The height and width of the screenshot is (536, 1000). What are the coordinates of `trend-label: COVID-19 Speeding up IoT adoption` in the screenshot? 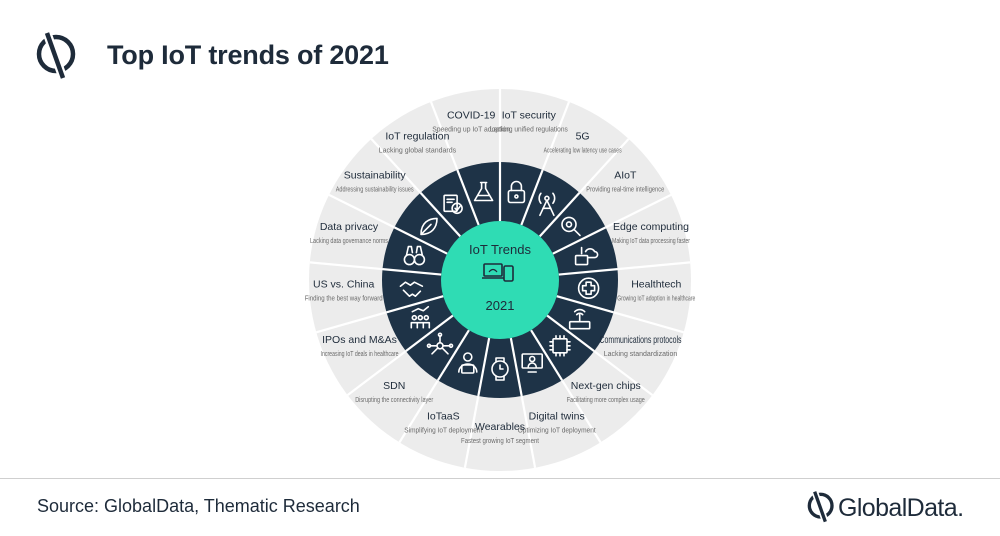 It's located at (471, 122).